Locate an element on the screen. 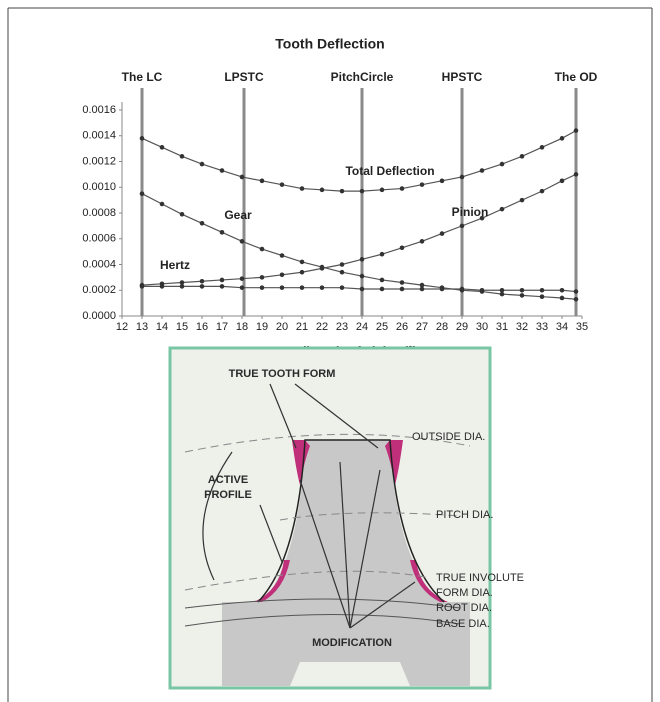  diagram-label: TRUE TOOTH FORM is located at coordinates (282, 374).